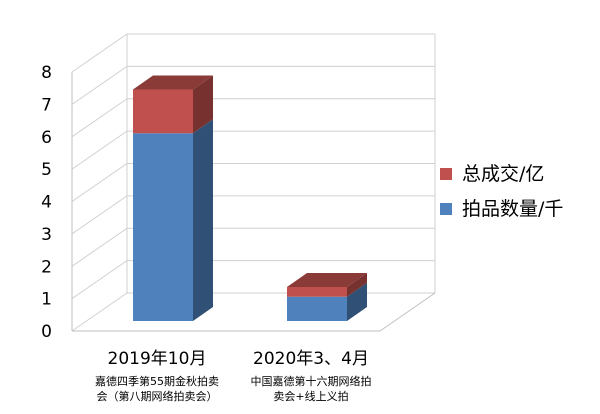 The height and width of the screenshot is (414, 600). What do you see at coordinates (512, 209) in the screenshot?
I see `legend-label: 拍品数量/千` at bounding box center [512, 209].